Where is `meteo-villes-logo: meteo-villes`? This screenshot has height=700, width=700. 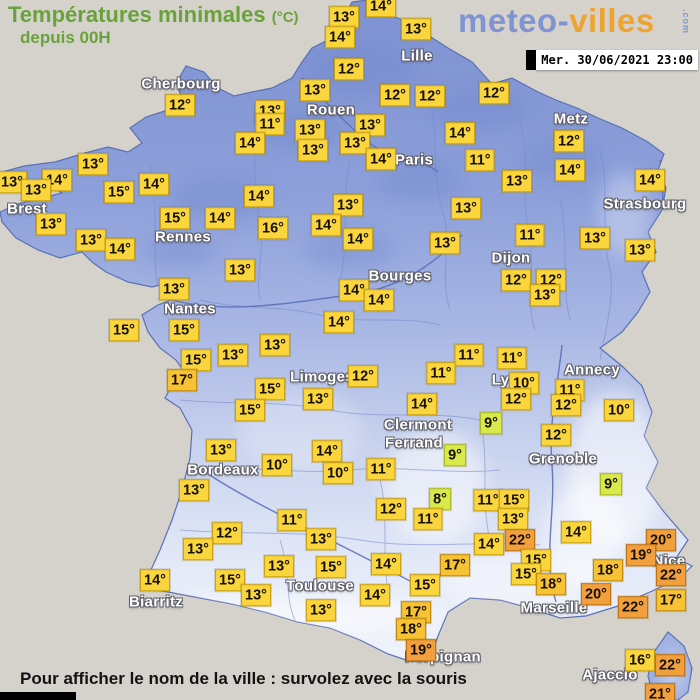 meteo-villes-logo: meteo-villes is located at coordinates (556, 21).